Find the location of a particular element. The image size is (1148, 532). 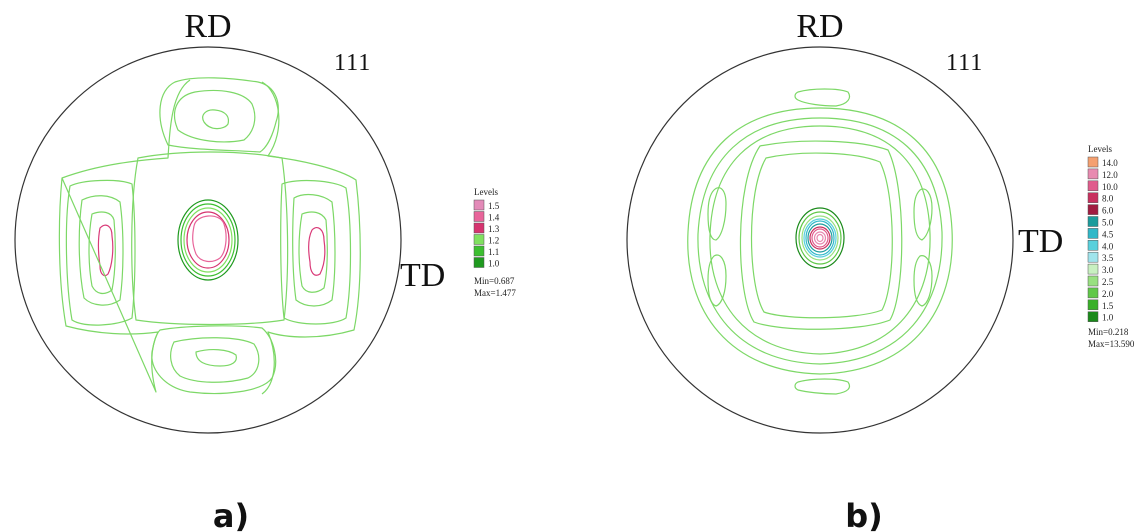

contour-square-1-b is located at coordinates (821, 235).